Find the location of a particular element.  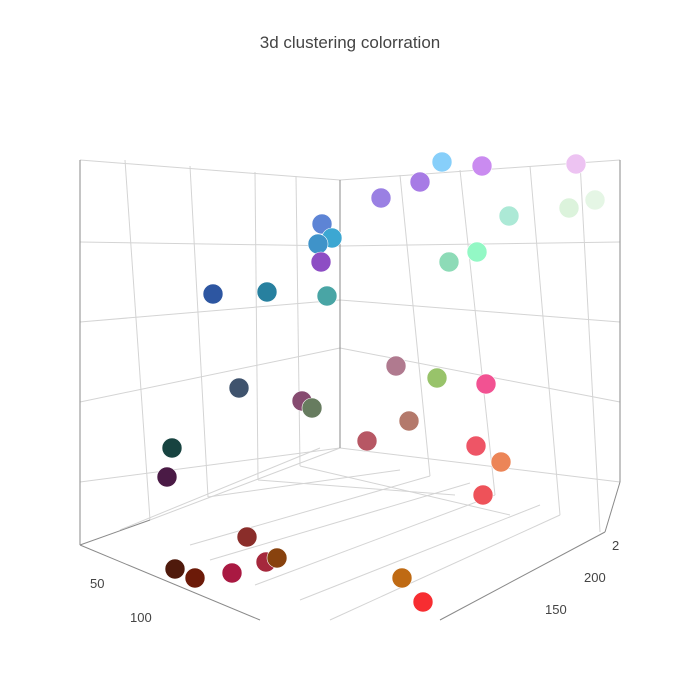

tick-label-right-200: 200 is located at coordinates (595, 577).